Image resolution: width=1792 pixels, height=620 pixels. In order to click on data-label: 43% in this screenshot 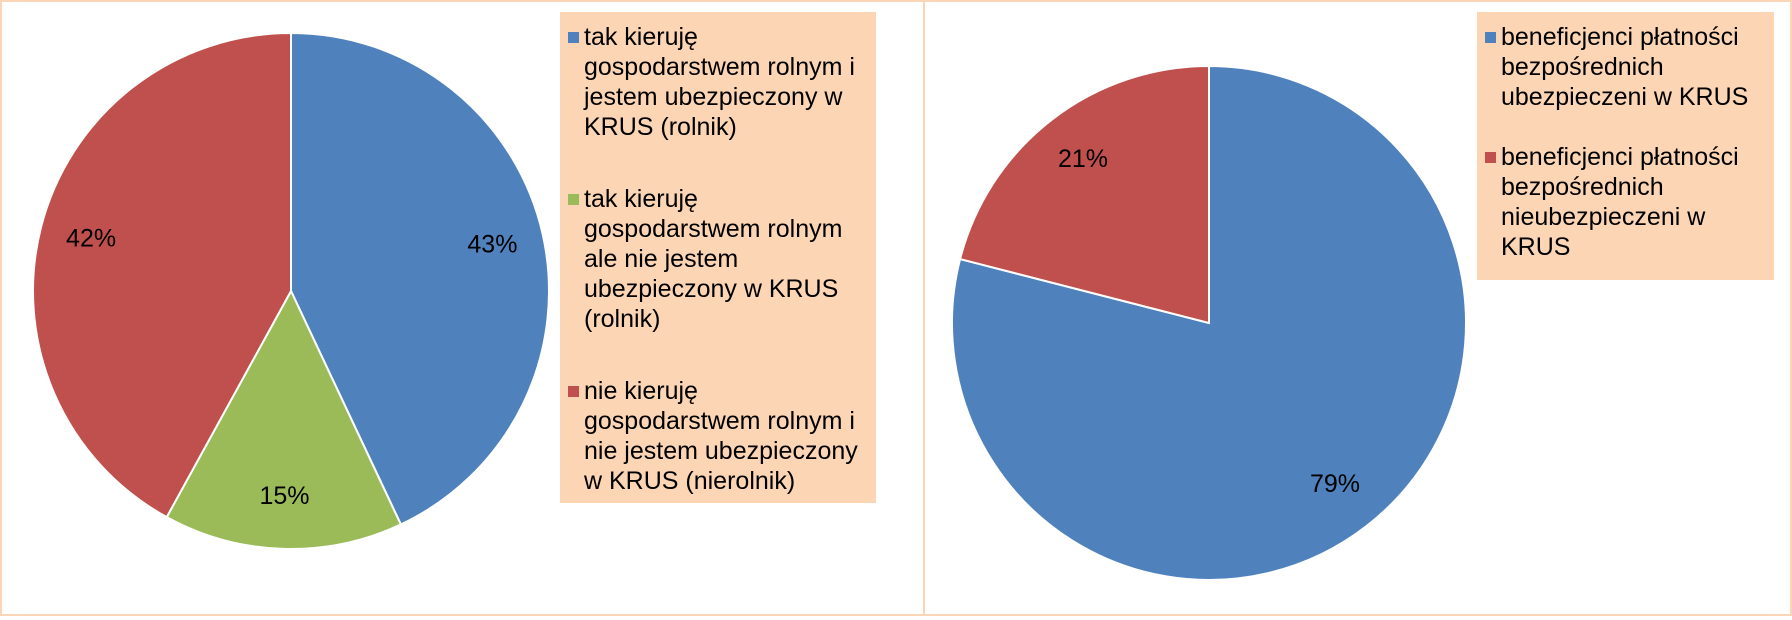, I will do `click(492, 245)`.